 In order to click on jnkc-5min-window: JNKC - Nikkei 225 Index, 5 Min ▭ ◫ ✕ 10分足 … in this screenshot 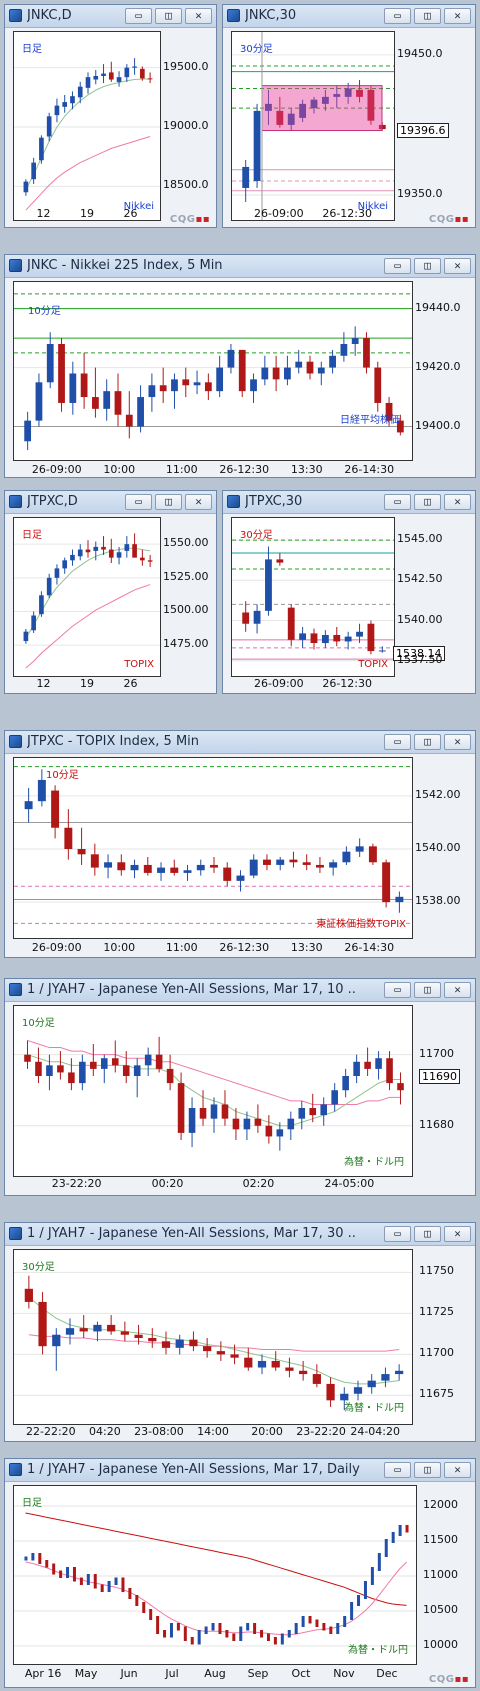, I will do `click(240, 366)`.